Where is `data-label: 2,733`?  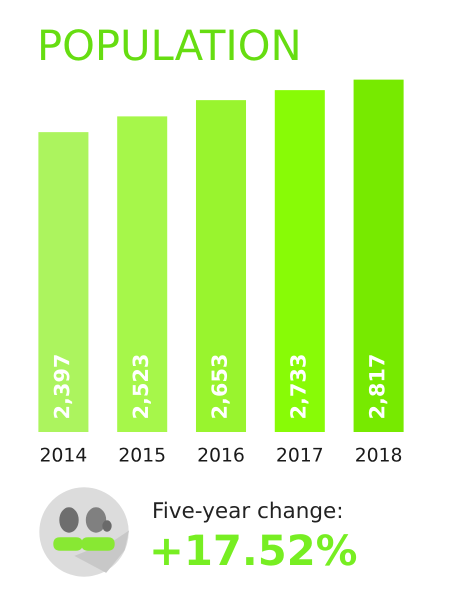 data-label: 2,733 is located at coordinates (299, 386).